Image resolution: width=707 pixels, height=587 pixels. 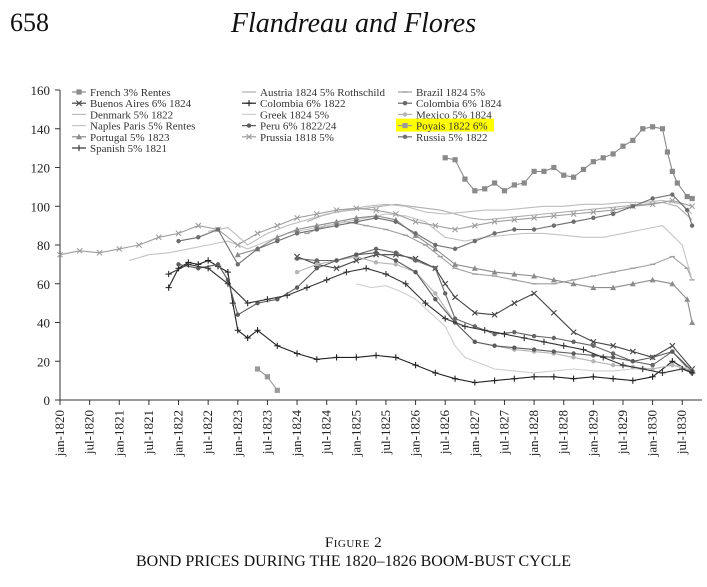 What do you see at coordinates (296, 434) in the screenshot?
I see `x-tick-label: jan-1824` at bounding box center [296, 434].